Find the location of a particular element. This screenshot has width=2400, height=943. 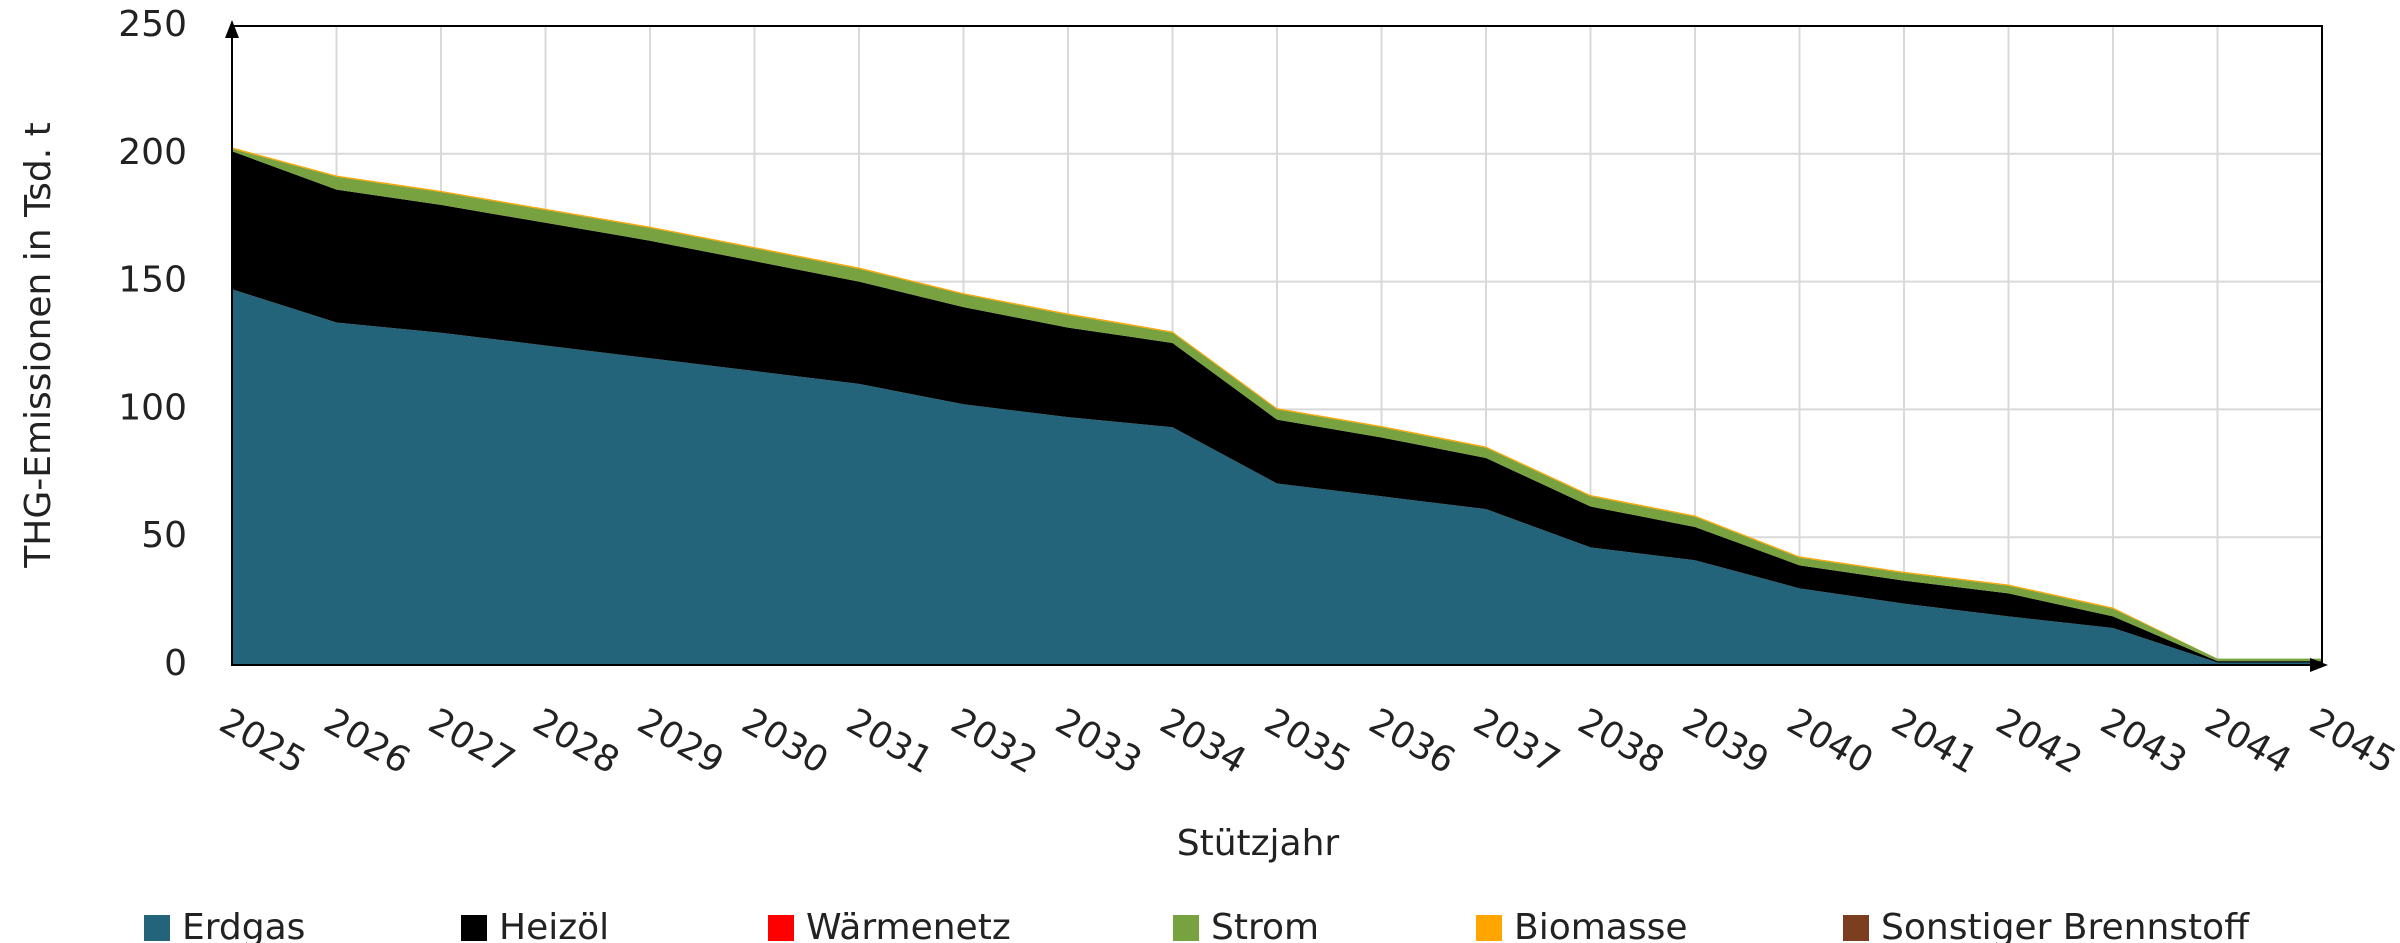

y-tick-label: 150 is located at coordinates (152, 280).